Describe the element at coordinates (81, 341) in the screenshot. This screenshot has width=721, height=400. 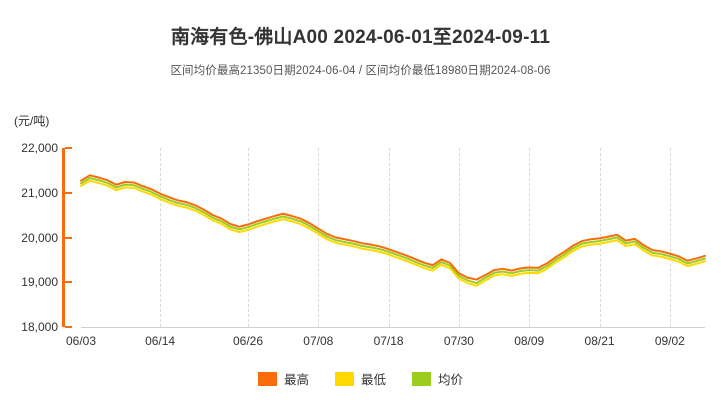
I see `x-axis-tick-label: 06/03` at that location.